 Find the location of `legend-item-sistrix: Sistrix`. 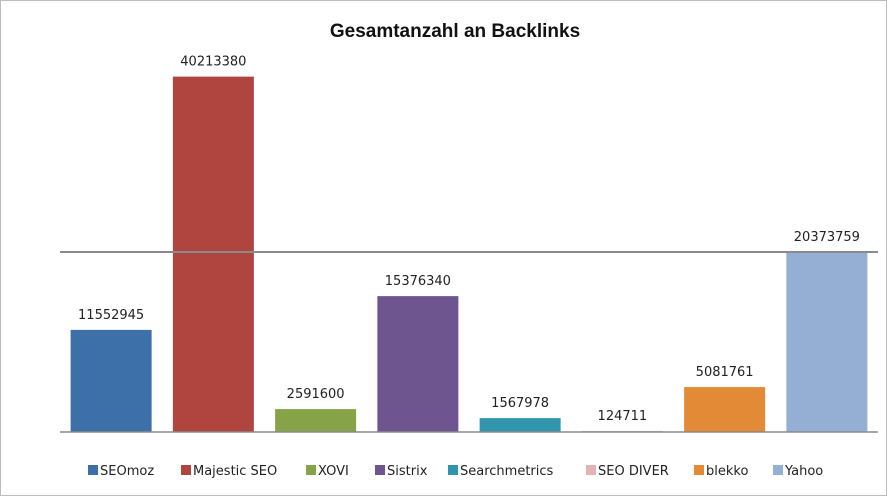

legend-item-sistrix: Sistrix is located at coordinates (401, 471).